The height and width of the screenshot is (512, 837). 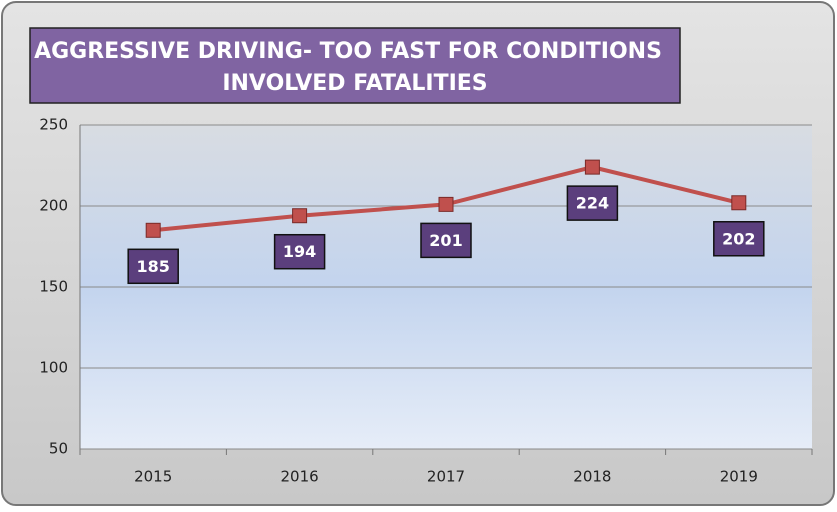 I want to click on chart-title: INVOLVED FATALITIES, so click(x=354, y=83).